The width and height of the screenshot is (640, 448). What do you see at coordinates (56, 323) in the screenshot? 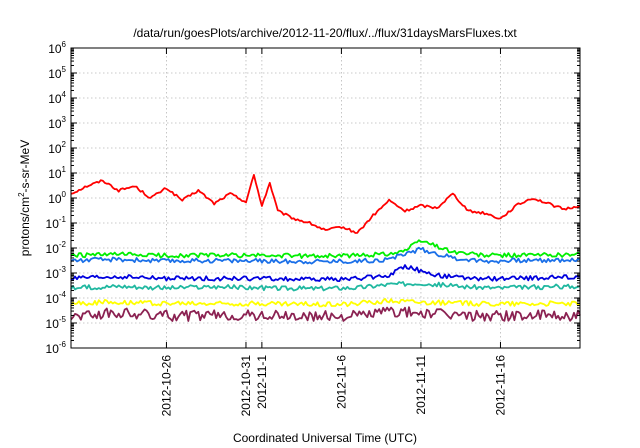
I see `y-tick-label: 10⁻⁵` at bounding box center [56, 323].